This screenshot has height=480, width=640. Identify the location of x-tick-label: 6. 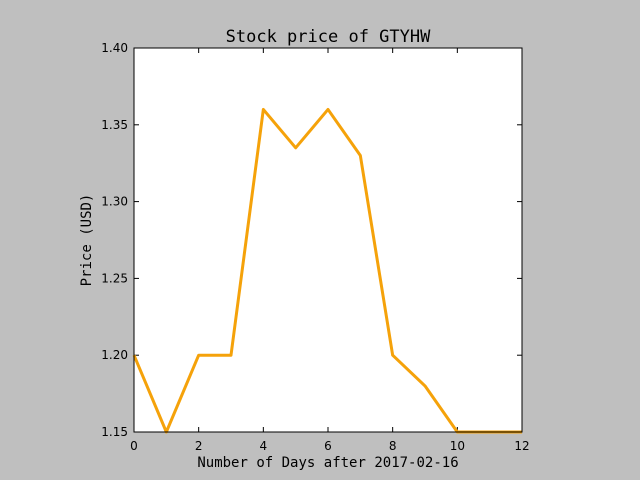
(328, 446).